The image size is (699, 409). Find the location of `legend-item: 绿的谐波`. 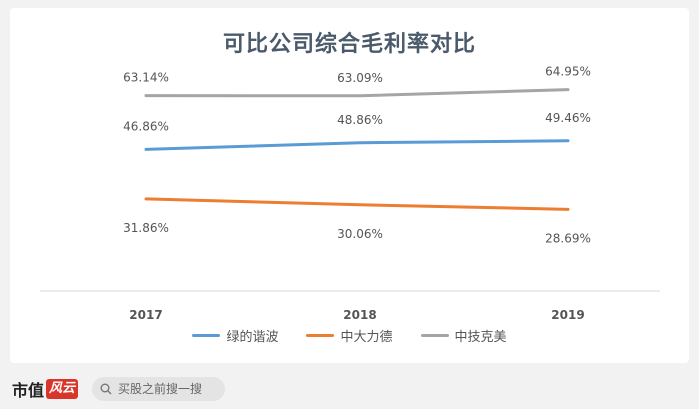

legend-item: 绿的谐波 is located at coordinates (235, 335).